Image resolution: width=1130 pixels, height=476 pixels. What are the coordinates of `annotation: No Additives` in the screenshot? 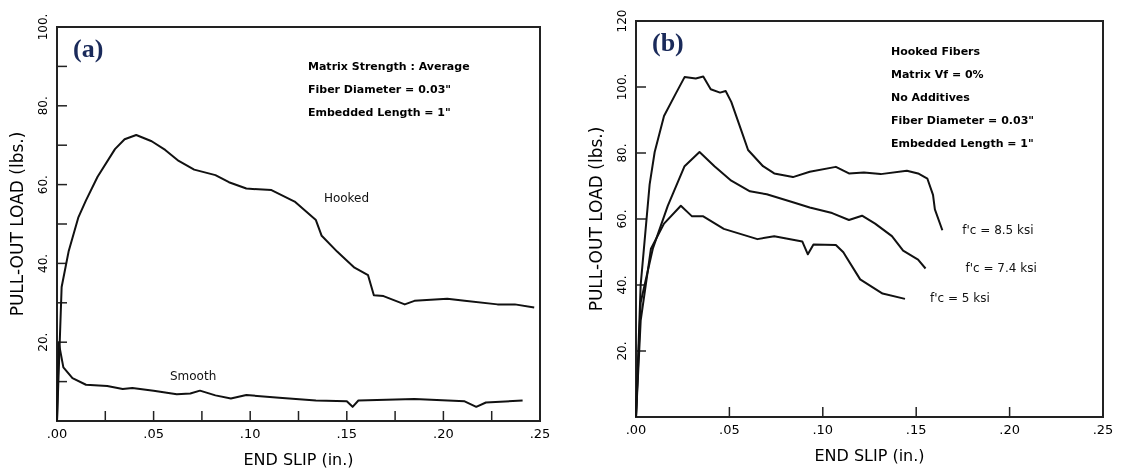 It's located at (931, 97).